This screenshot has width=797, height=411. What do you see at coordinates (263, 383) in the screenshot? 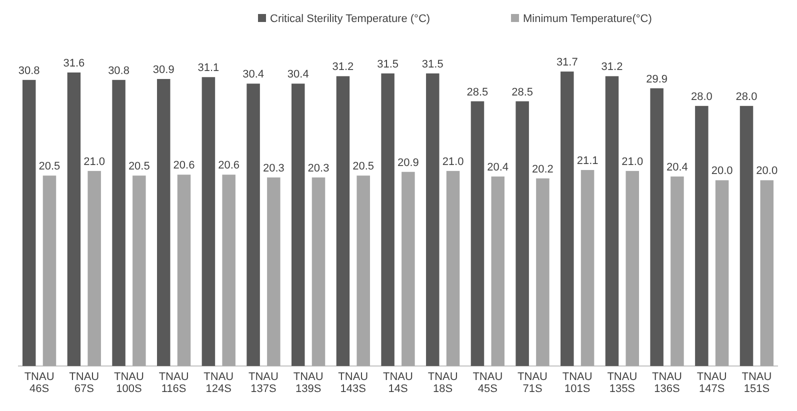
I see `x-tick-label: TNAU 137S` at bounding box center [263, 383].